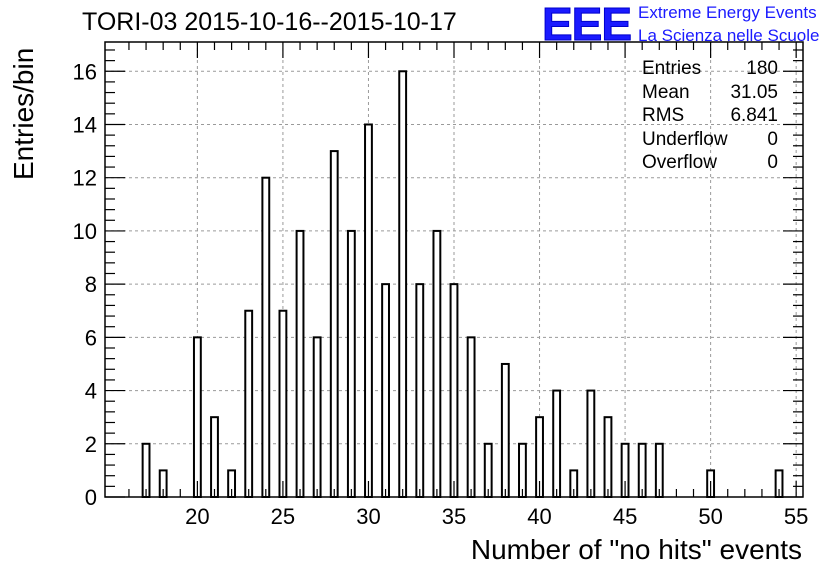  What do you see at coordinates (710, 70) in the screenshot?
I see `stat-row-entries: Entries 180` at bounding box center [710, 70].